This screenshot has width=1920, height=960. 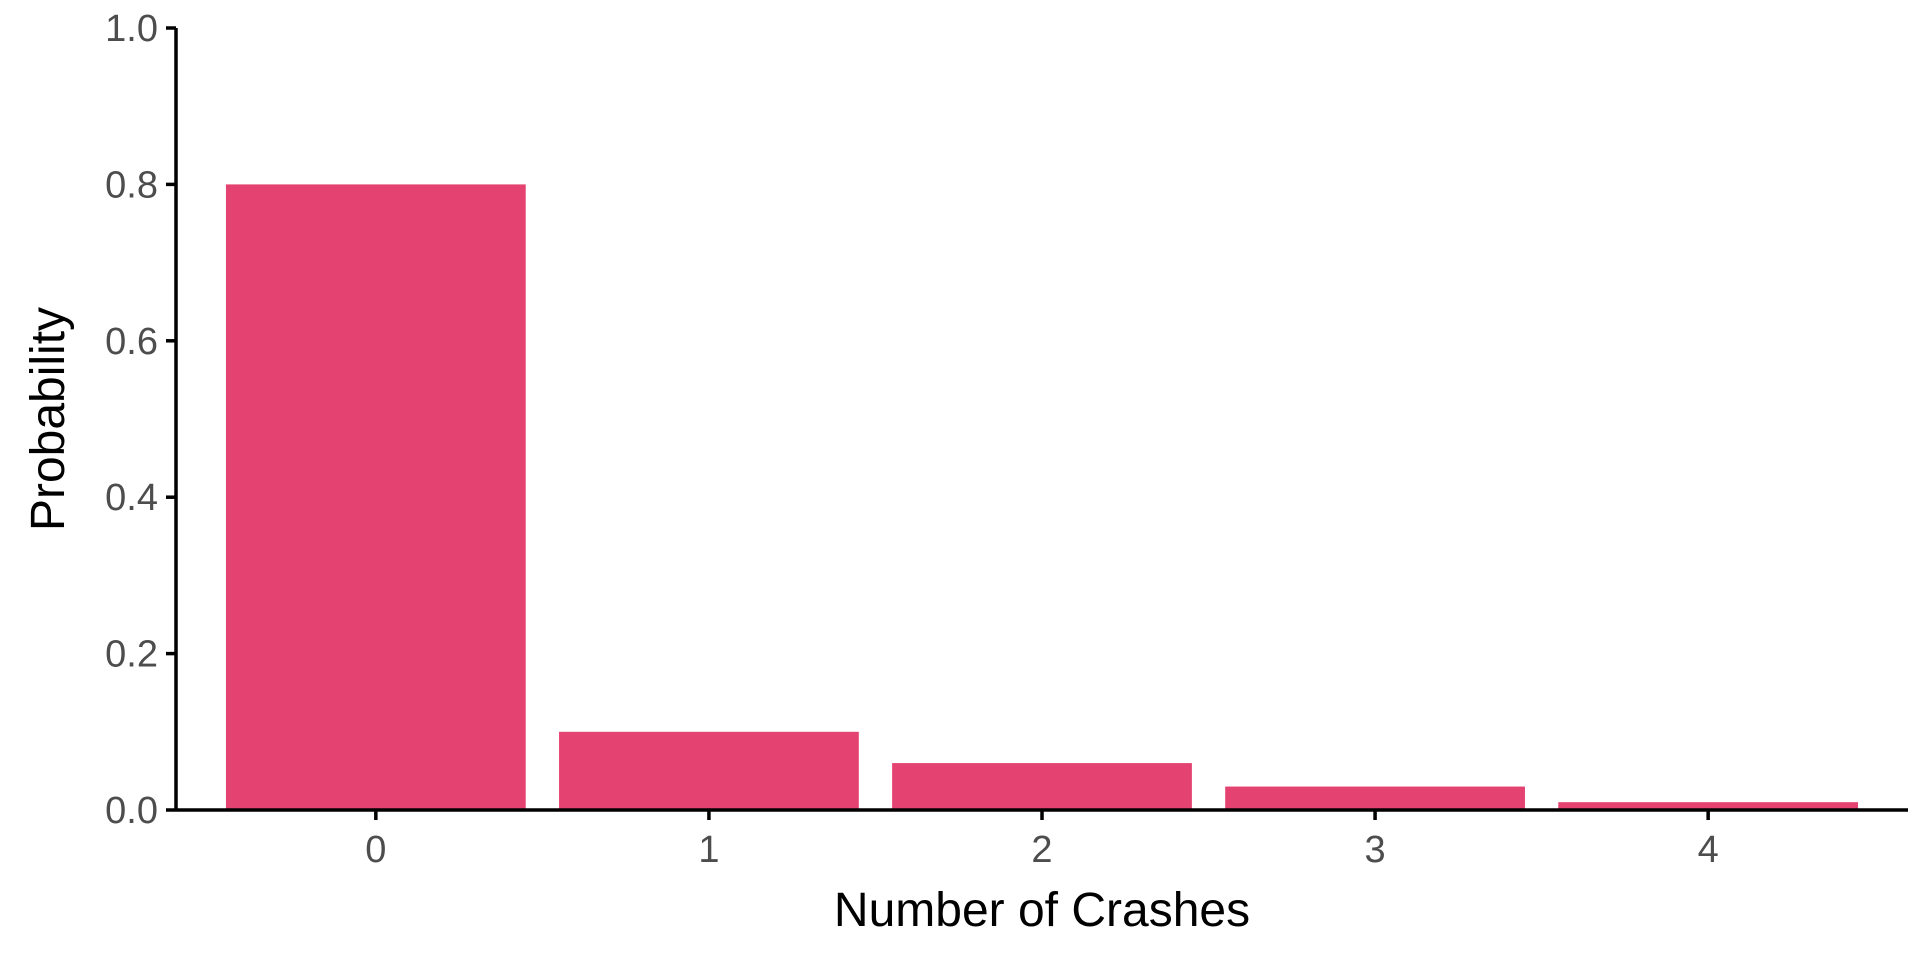 What do you see at coordinates (131, 185) in the screenshot?
I see `y-tick-label: 0.8` at bounding box center [131, 185].